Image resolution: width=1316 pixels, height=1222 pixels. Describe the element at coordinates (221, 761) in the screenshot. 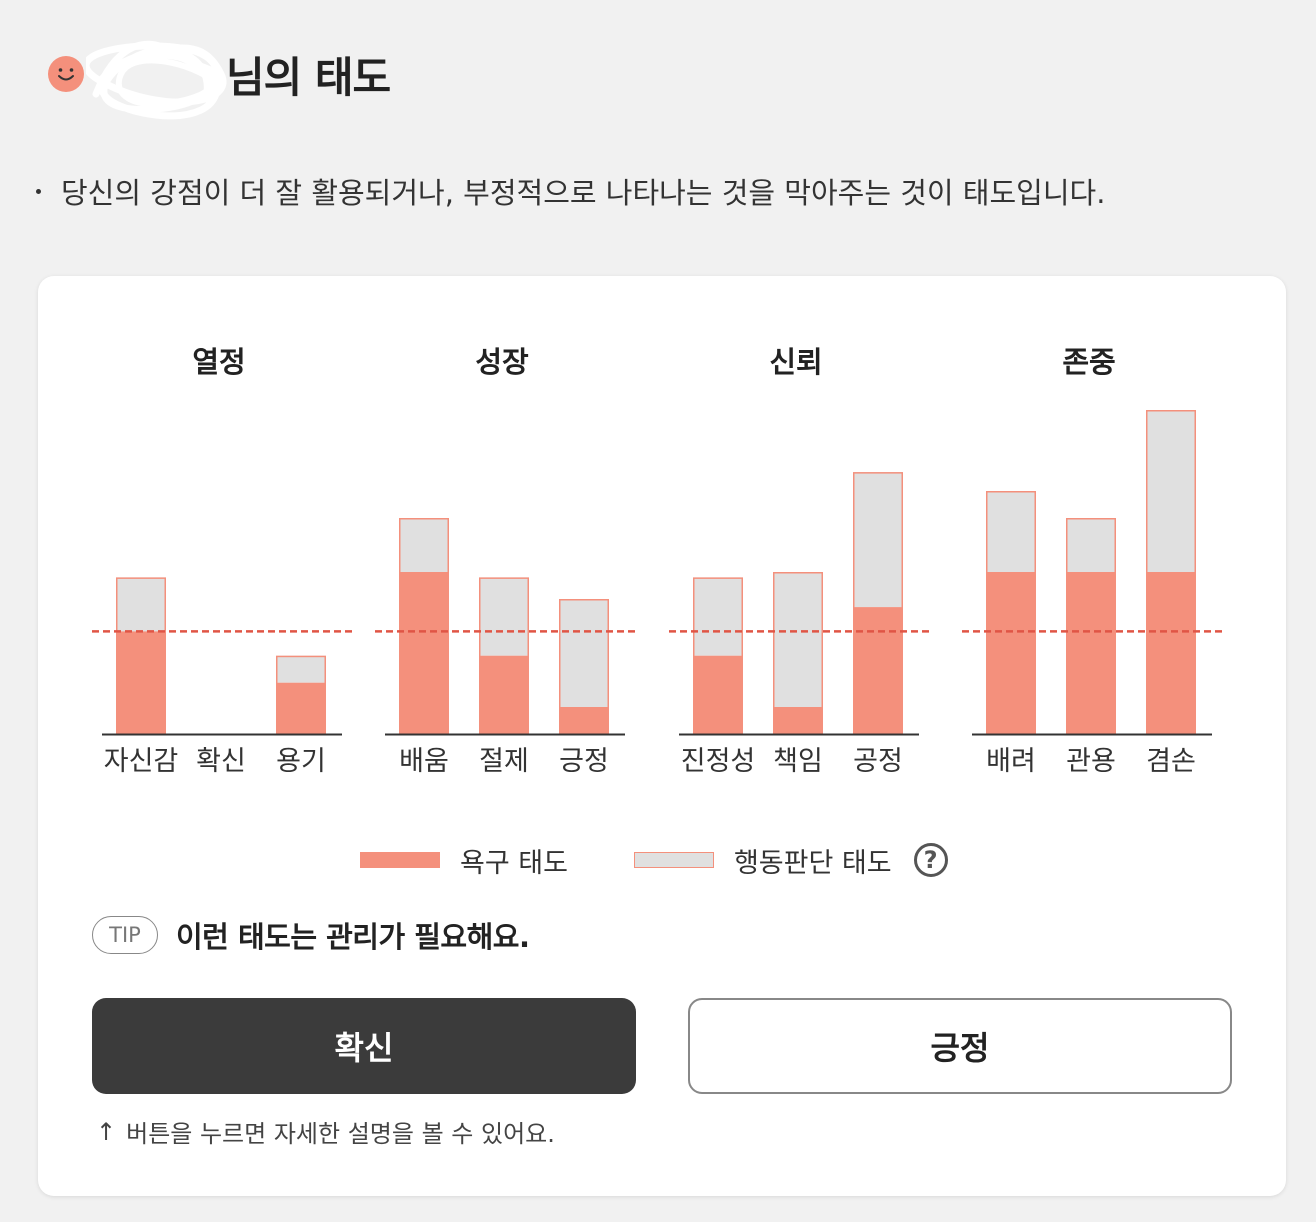

I see `category-label: 확신` at that location.